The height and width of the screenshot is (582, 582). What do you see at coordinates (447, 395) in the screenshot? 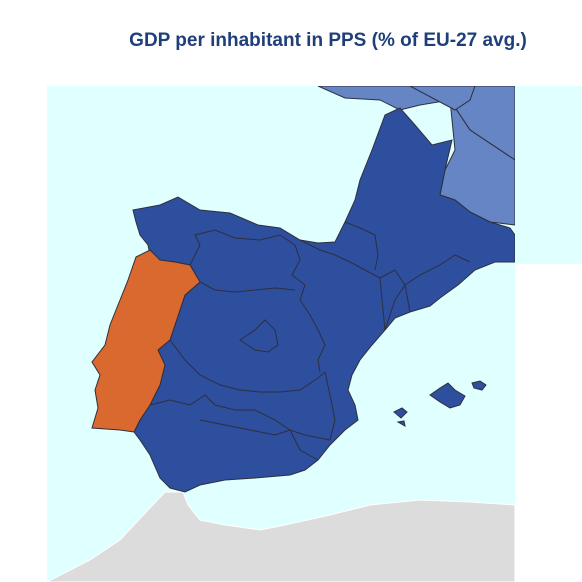
I see `mallorca` at bounding box center [447, 395].